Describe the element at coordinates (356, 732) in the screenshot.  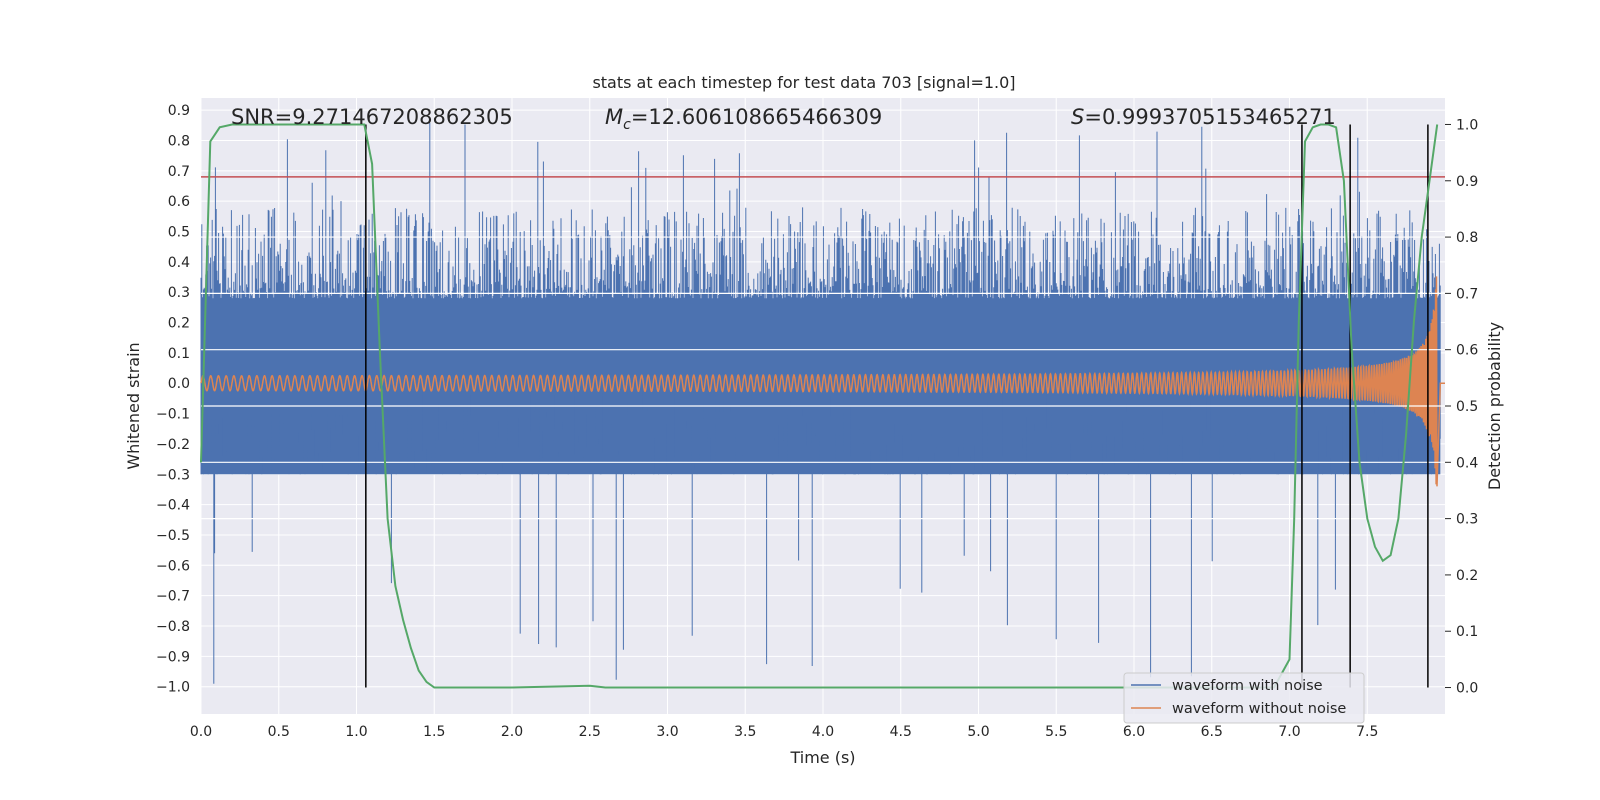
I see `x-tick-label: 1.0` at that location.